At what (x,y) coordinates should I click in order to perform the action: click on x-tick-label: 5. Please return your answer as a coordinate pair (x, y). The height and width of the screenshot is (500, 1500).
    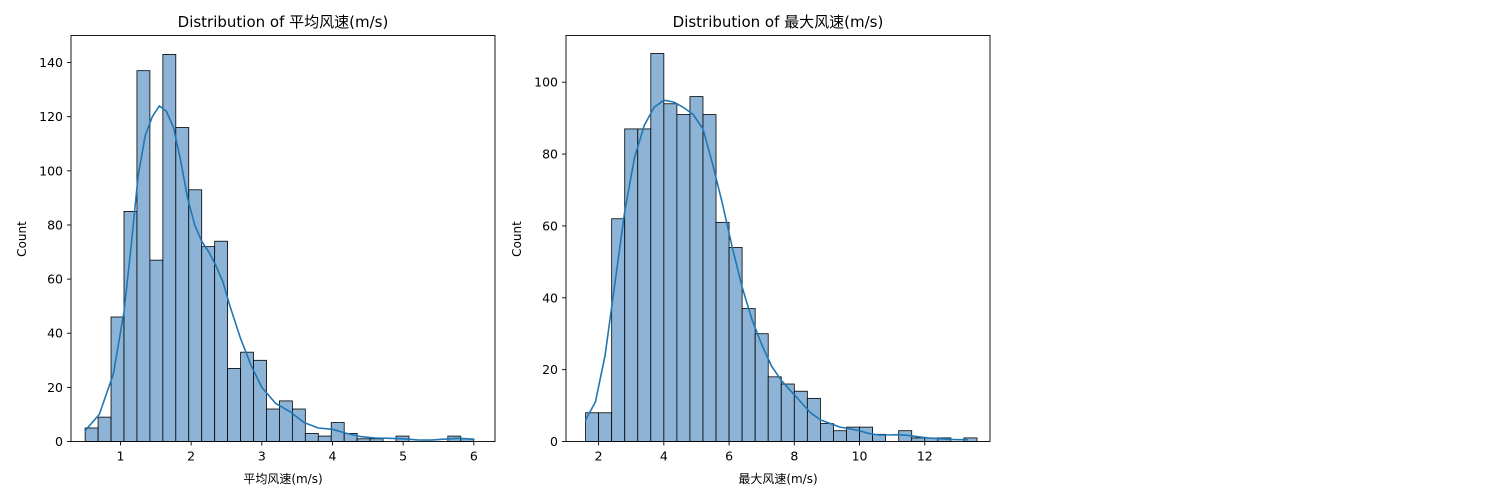
    Looking at the image, I should click on (403, 456).